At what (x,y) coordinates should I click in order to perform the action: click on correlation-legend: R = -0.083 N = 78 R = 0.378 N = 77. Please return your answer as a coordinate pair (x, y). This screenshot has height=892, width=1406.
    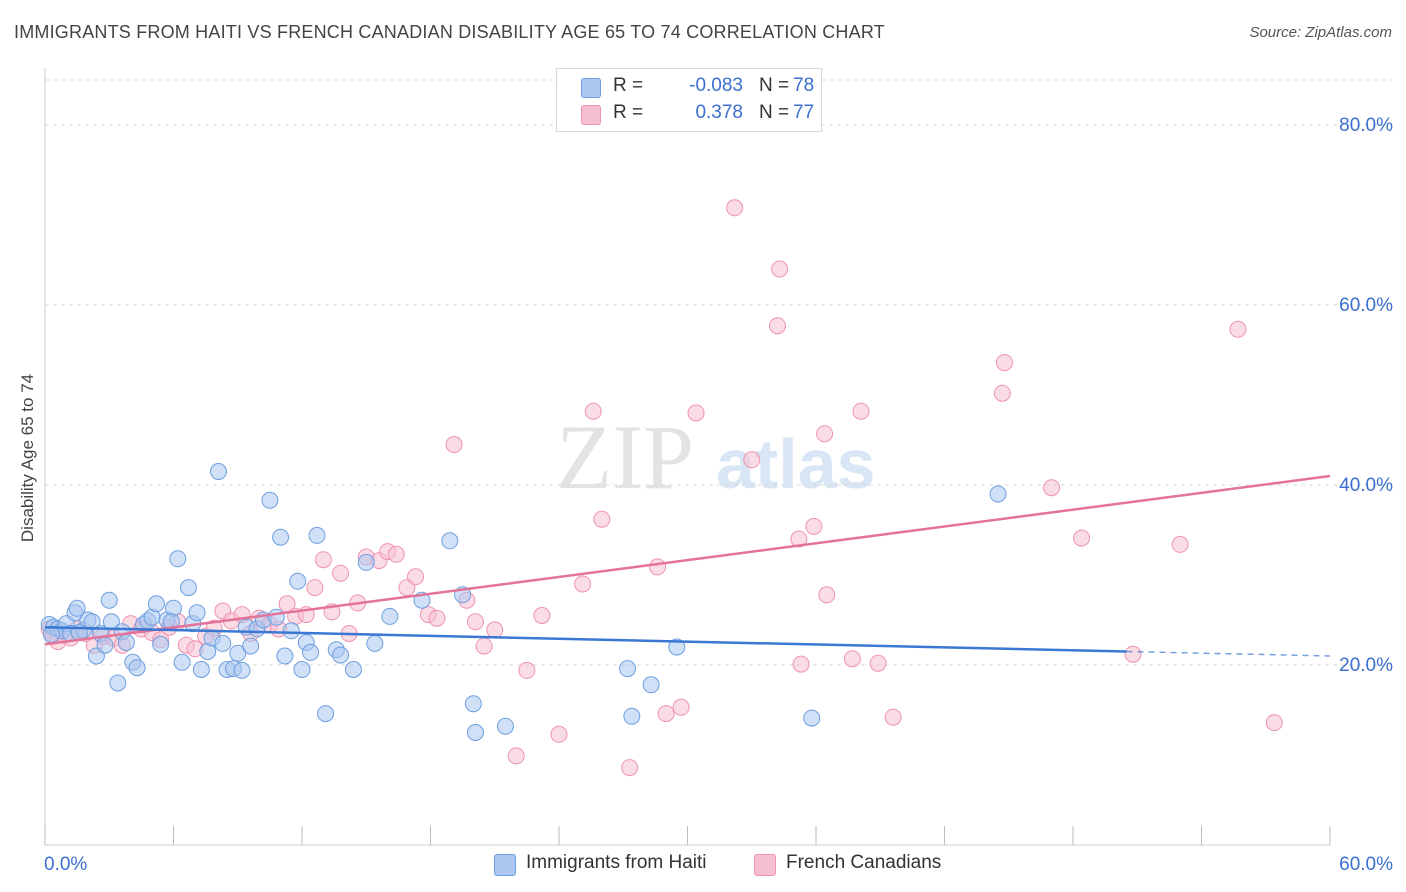
    Looking at the image, I should click on (689, 100).